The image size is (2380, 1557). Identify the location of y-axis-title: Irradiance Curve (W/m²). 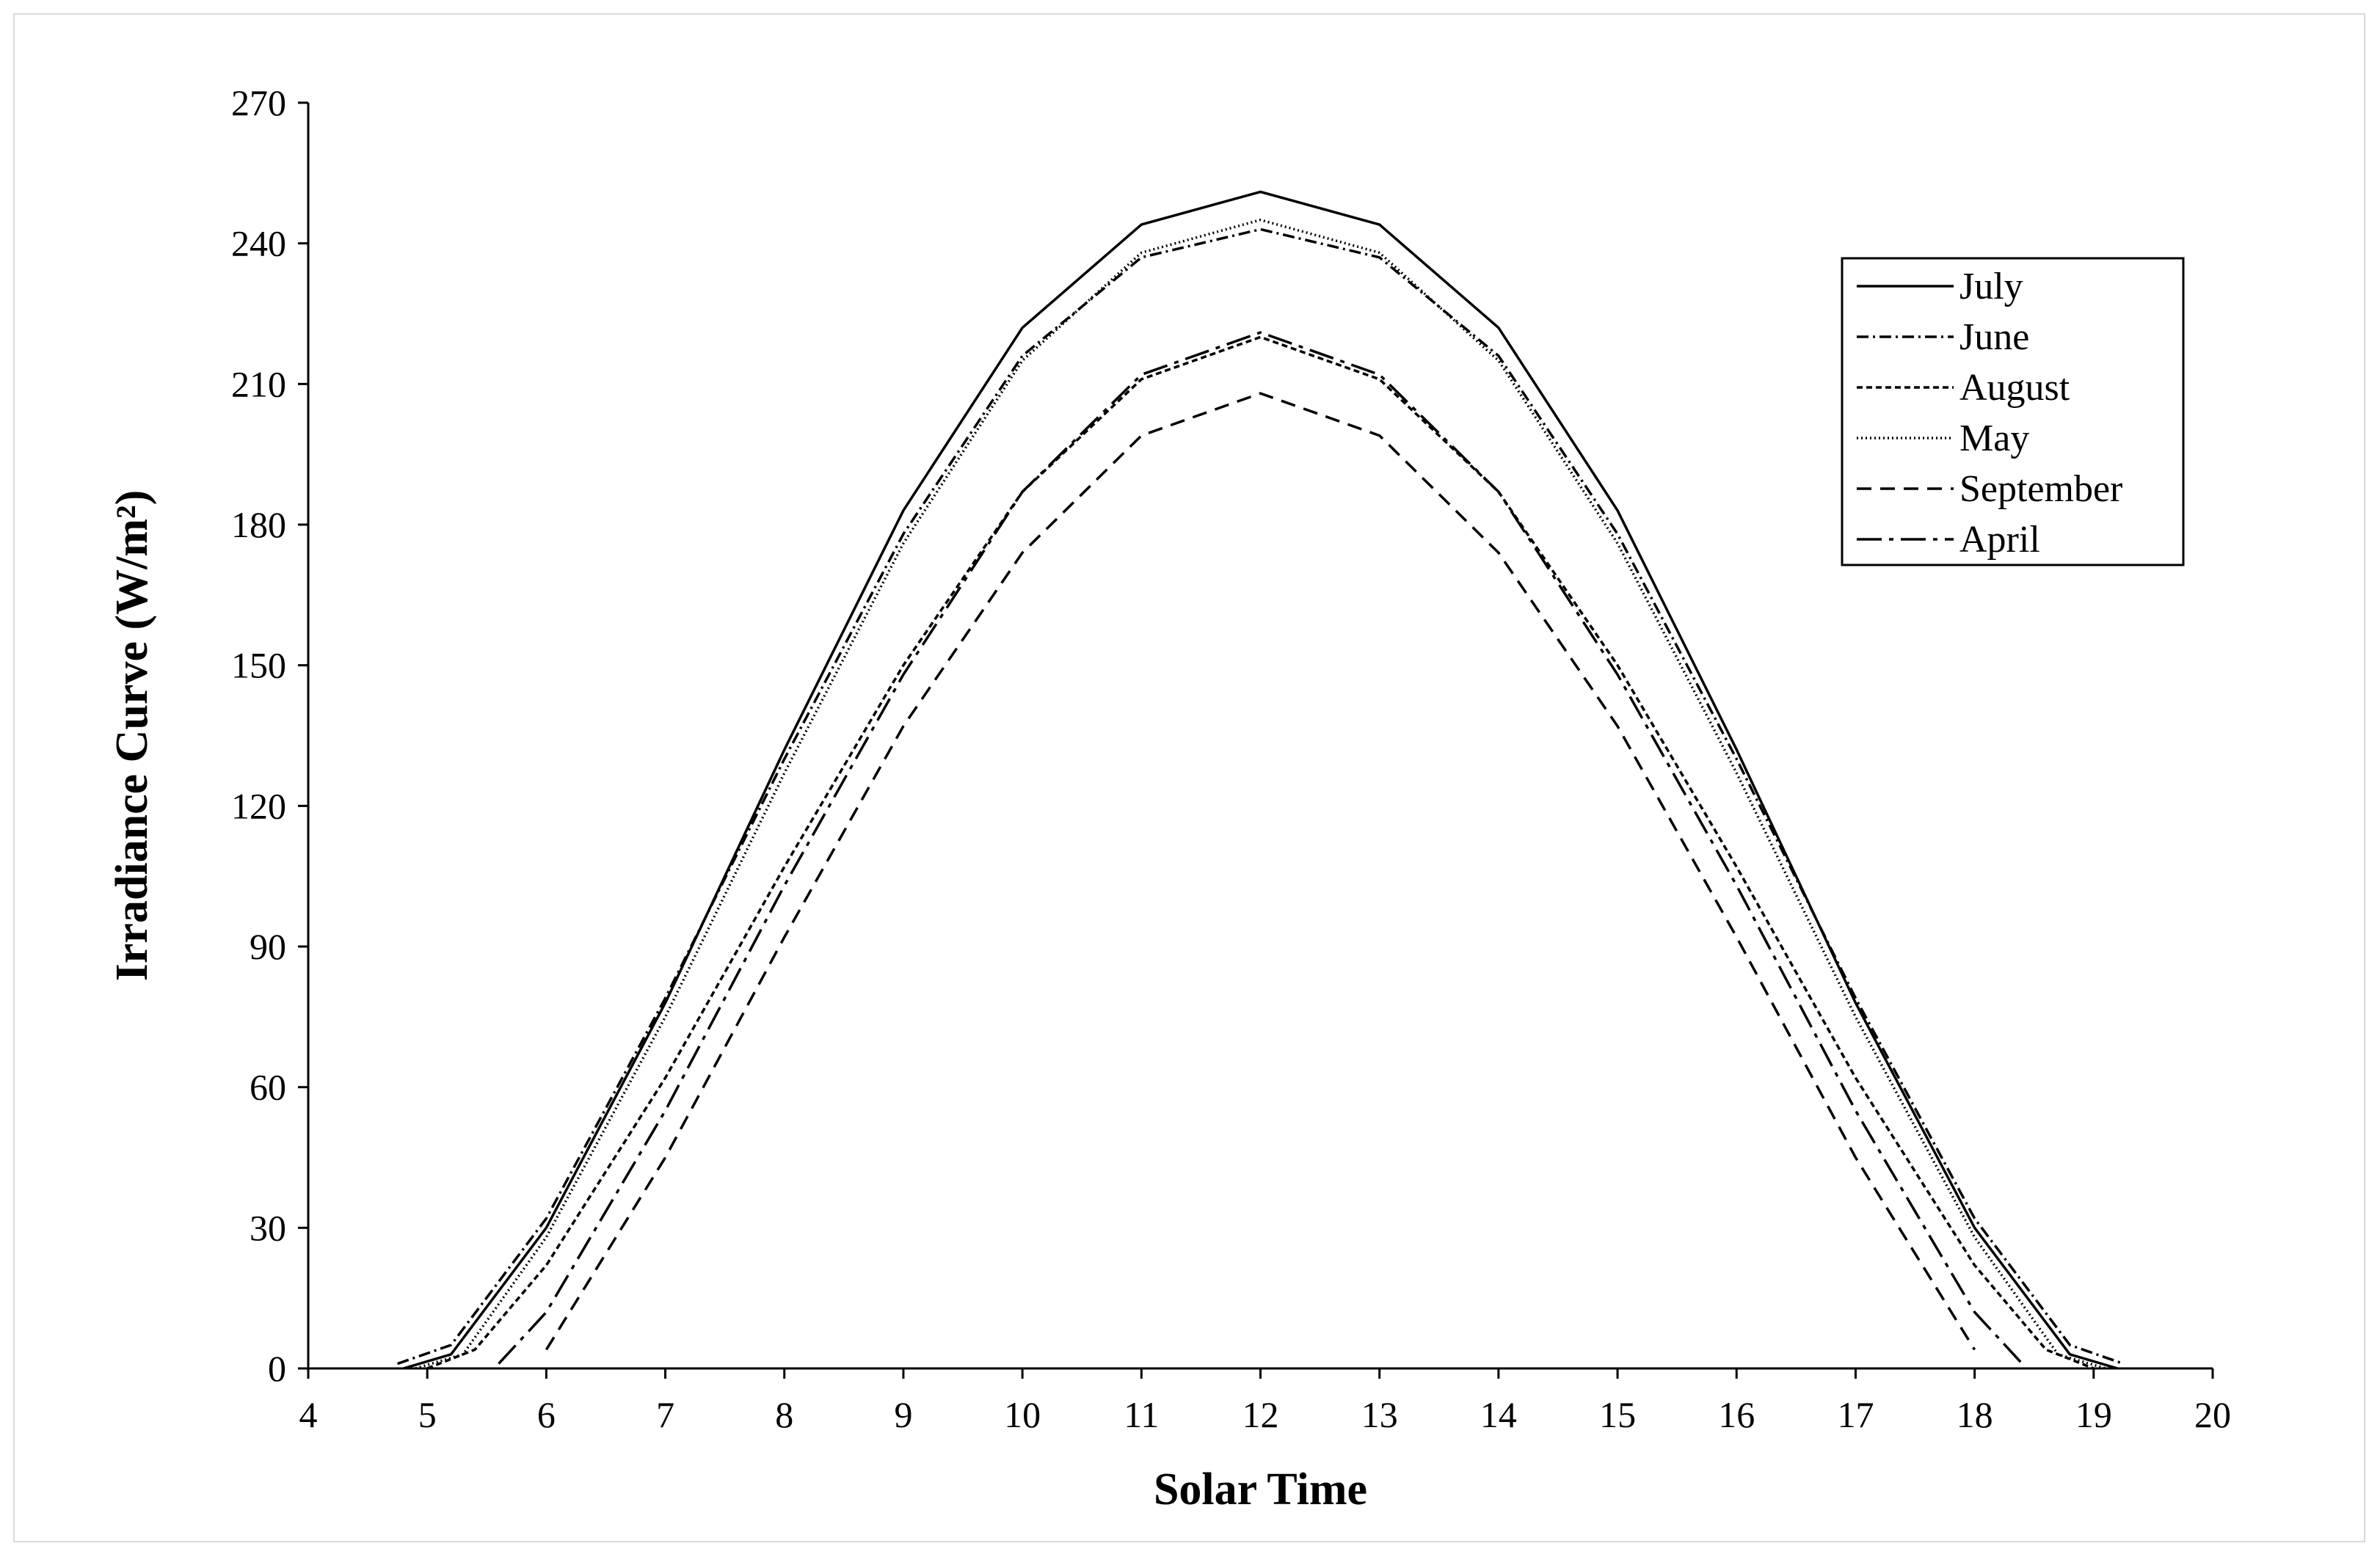
(132, 735).